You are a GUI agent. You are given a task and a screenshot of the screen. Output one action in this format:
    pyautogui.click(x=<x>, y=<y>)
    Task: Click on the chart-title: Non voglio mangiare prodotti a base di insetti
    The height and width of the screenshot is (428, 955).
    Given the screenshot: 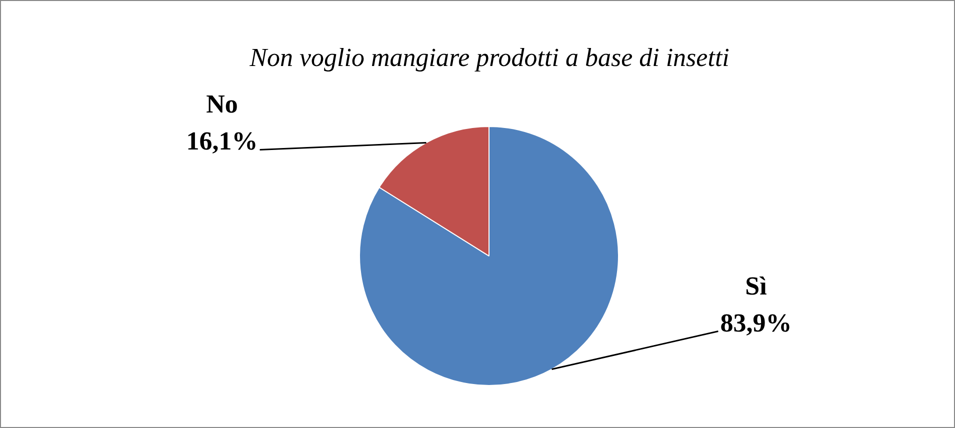 What is the action you would take?
    pyautogui.click(x=489, y=57)
    